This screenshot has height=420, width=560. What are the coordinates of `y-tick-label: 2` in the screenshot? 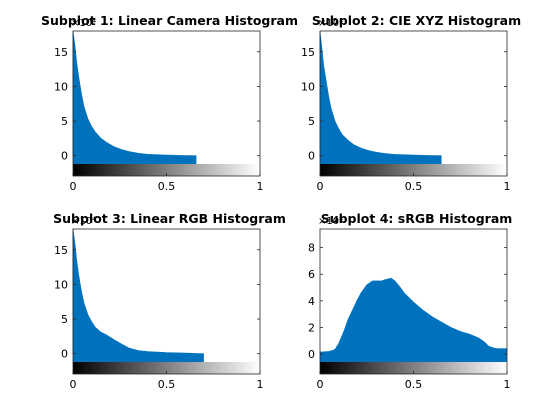 It's located at (311, 327).